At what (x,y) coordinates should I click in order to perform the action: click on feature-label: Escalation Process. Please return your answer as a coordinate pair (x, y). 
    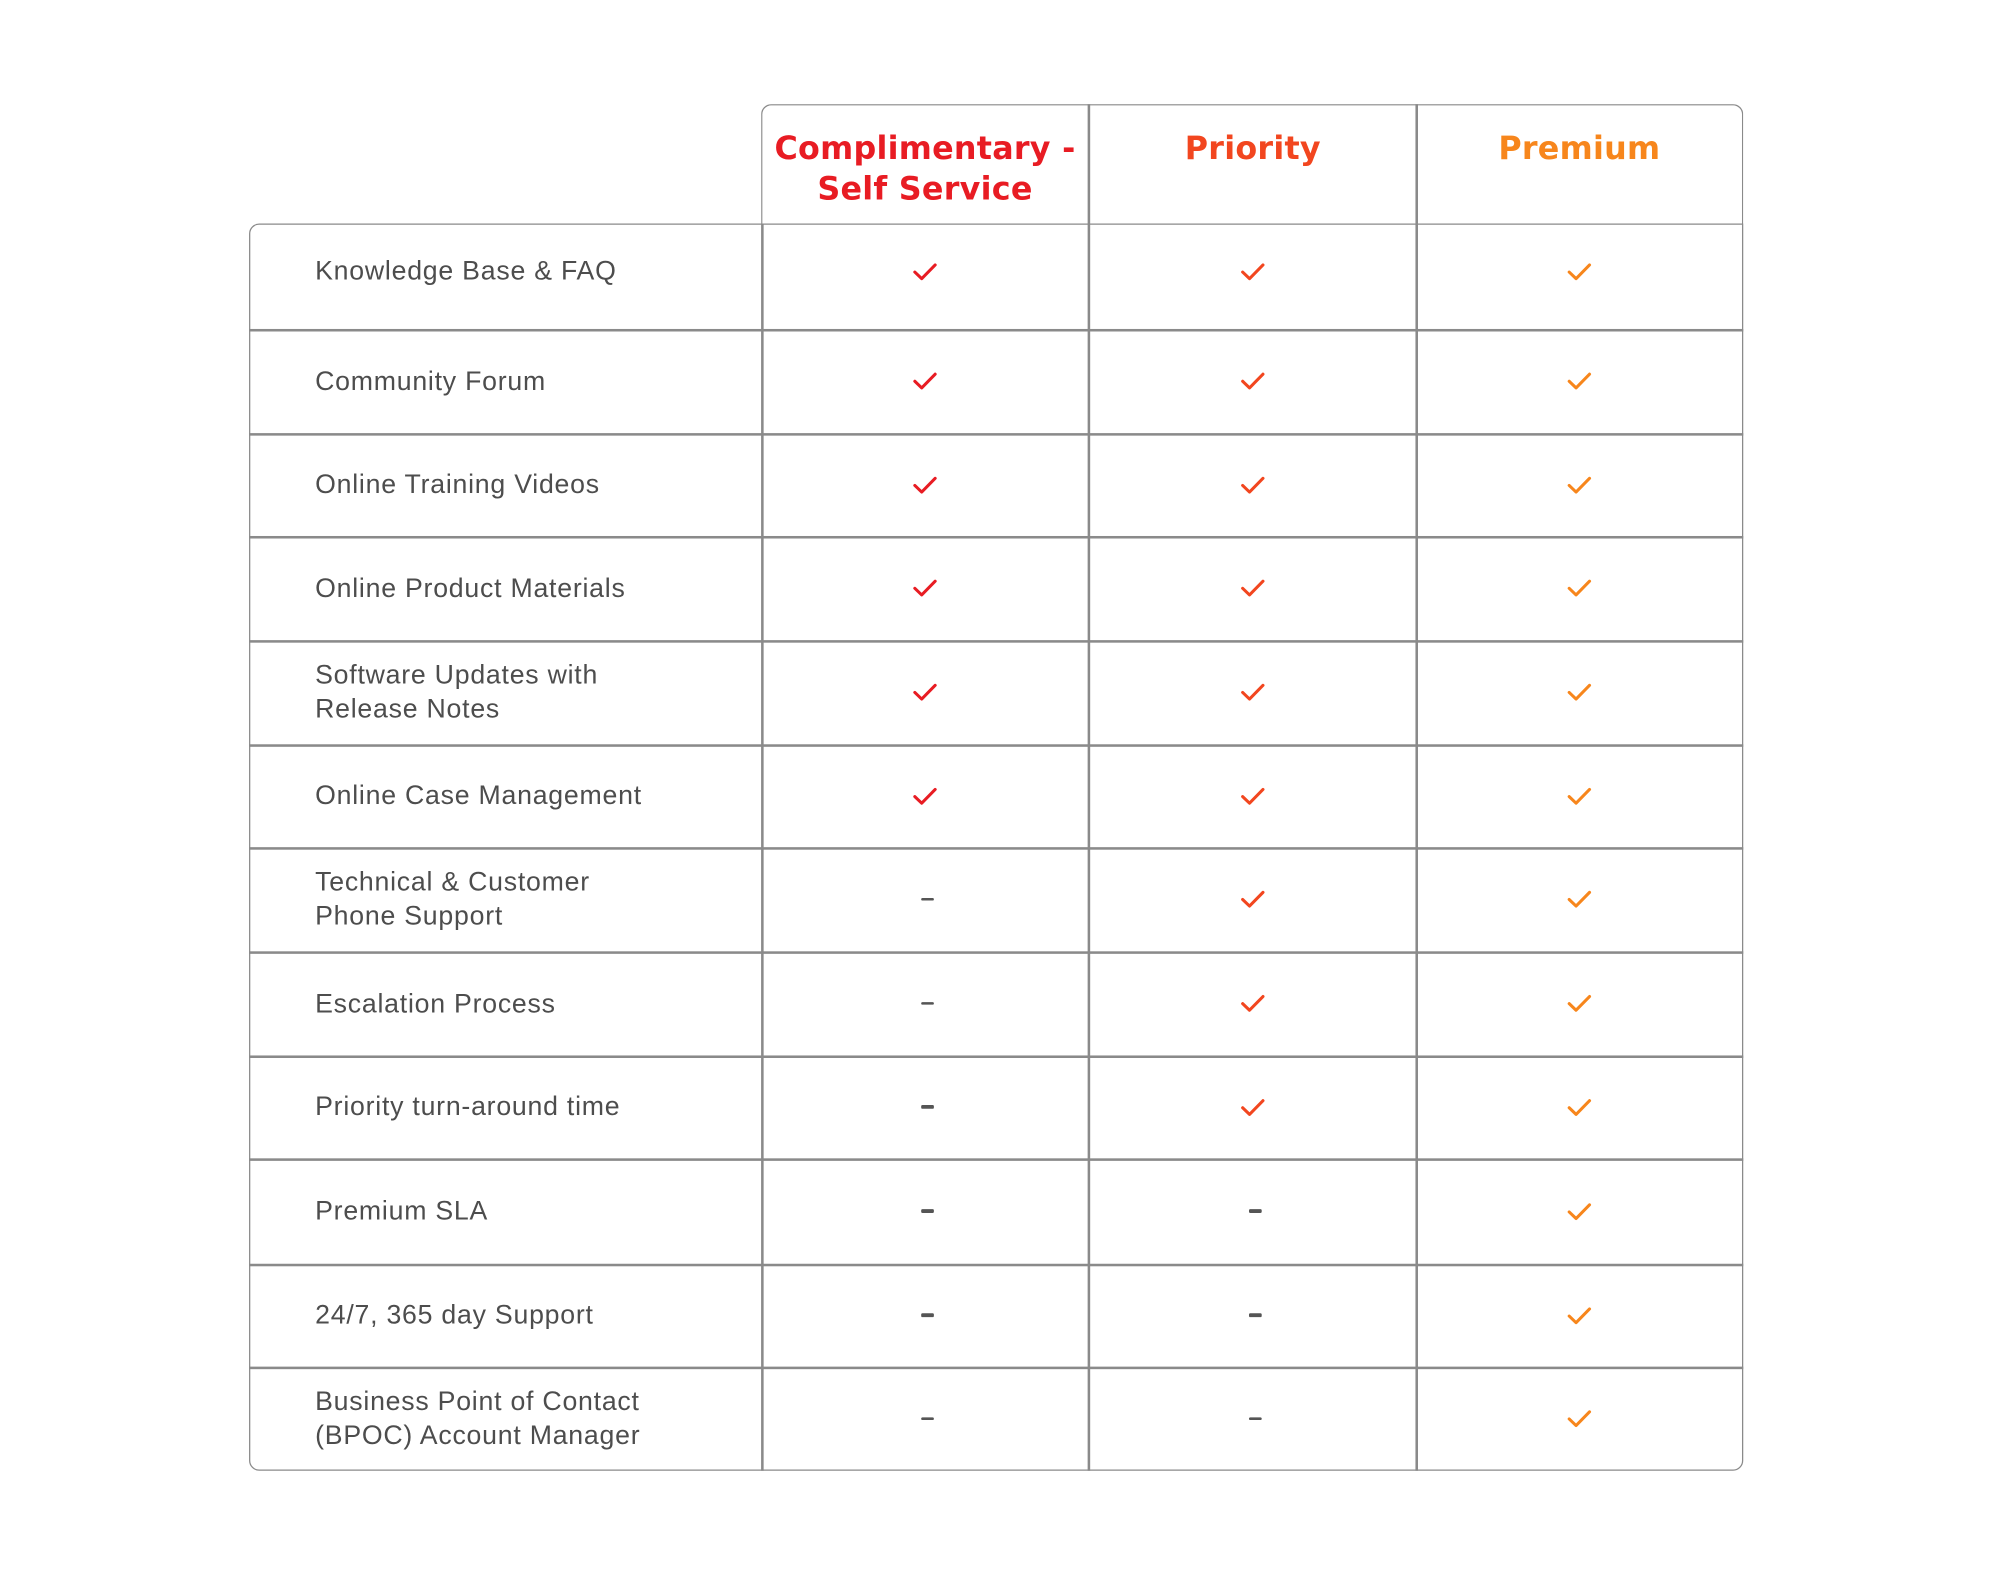
    Looking at the image, I should click on (524, 1003).